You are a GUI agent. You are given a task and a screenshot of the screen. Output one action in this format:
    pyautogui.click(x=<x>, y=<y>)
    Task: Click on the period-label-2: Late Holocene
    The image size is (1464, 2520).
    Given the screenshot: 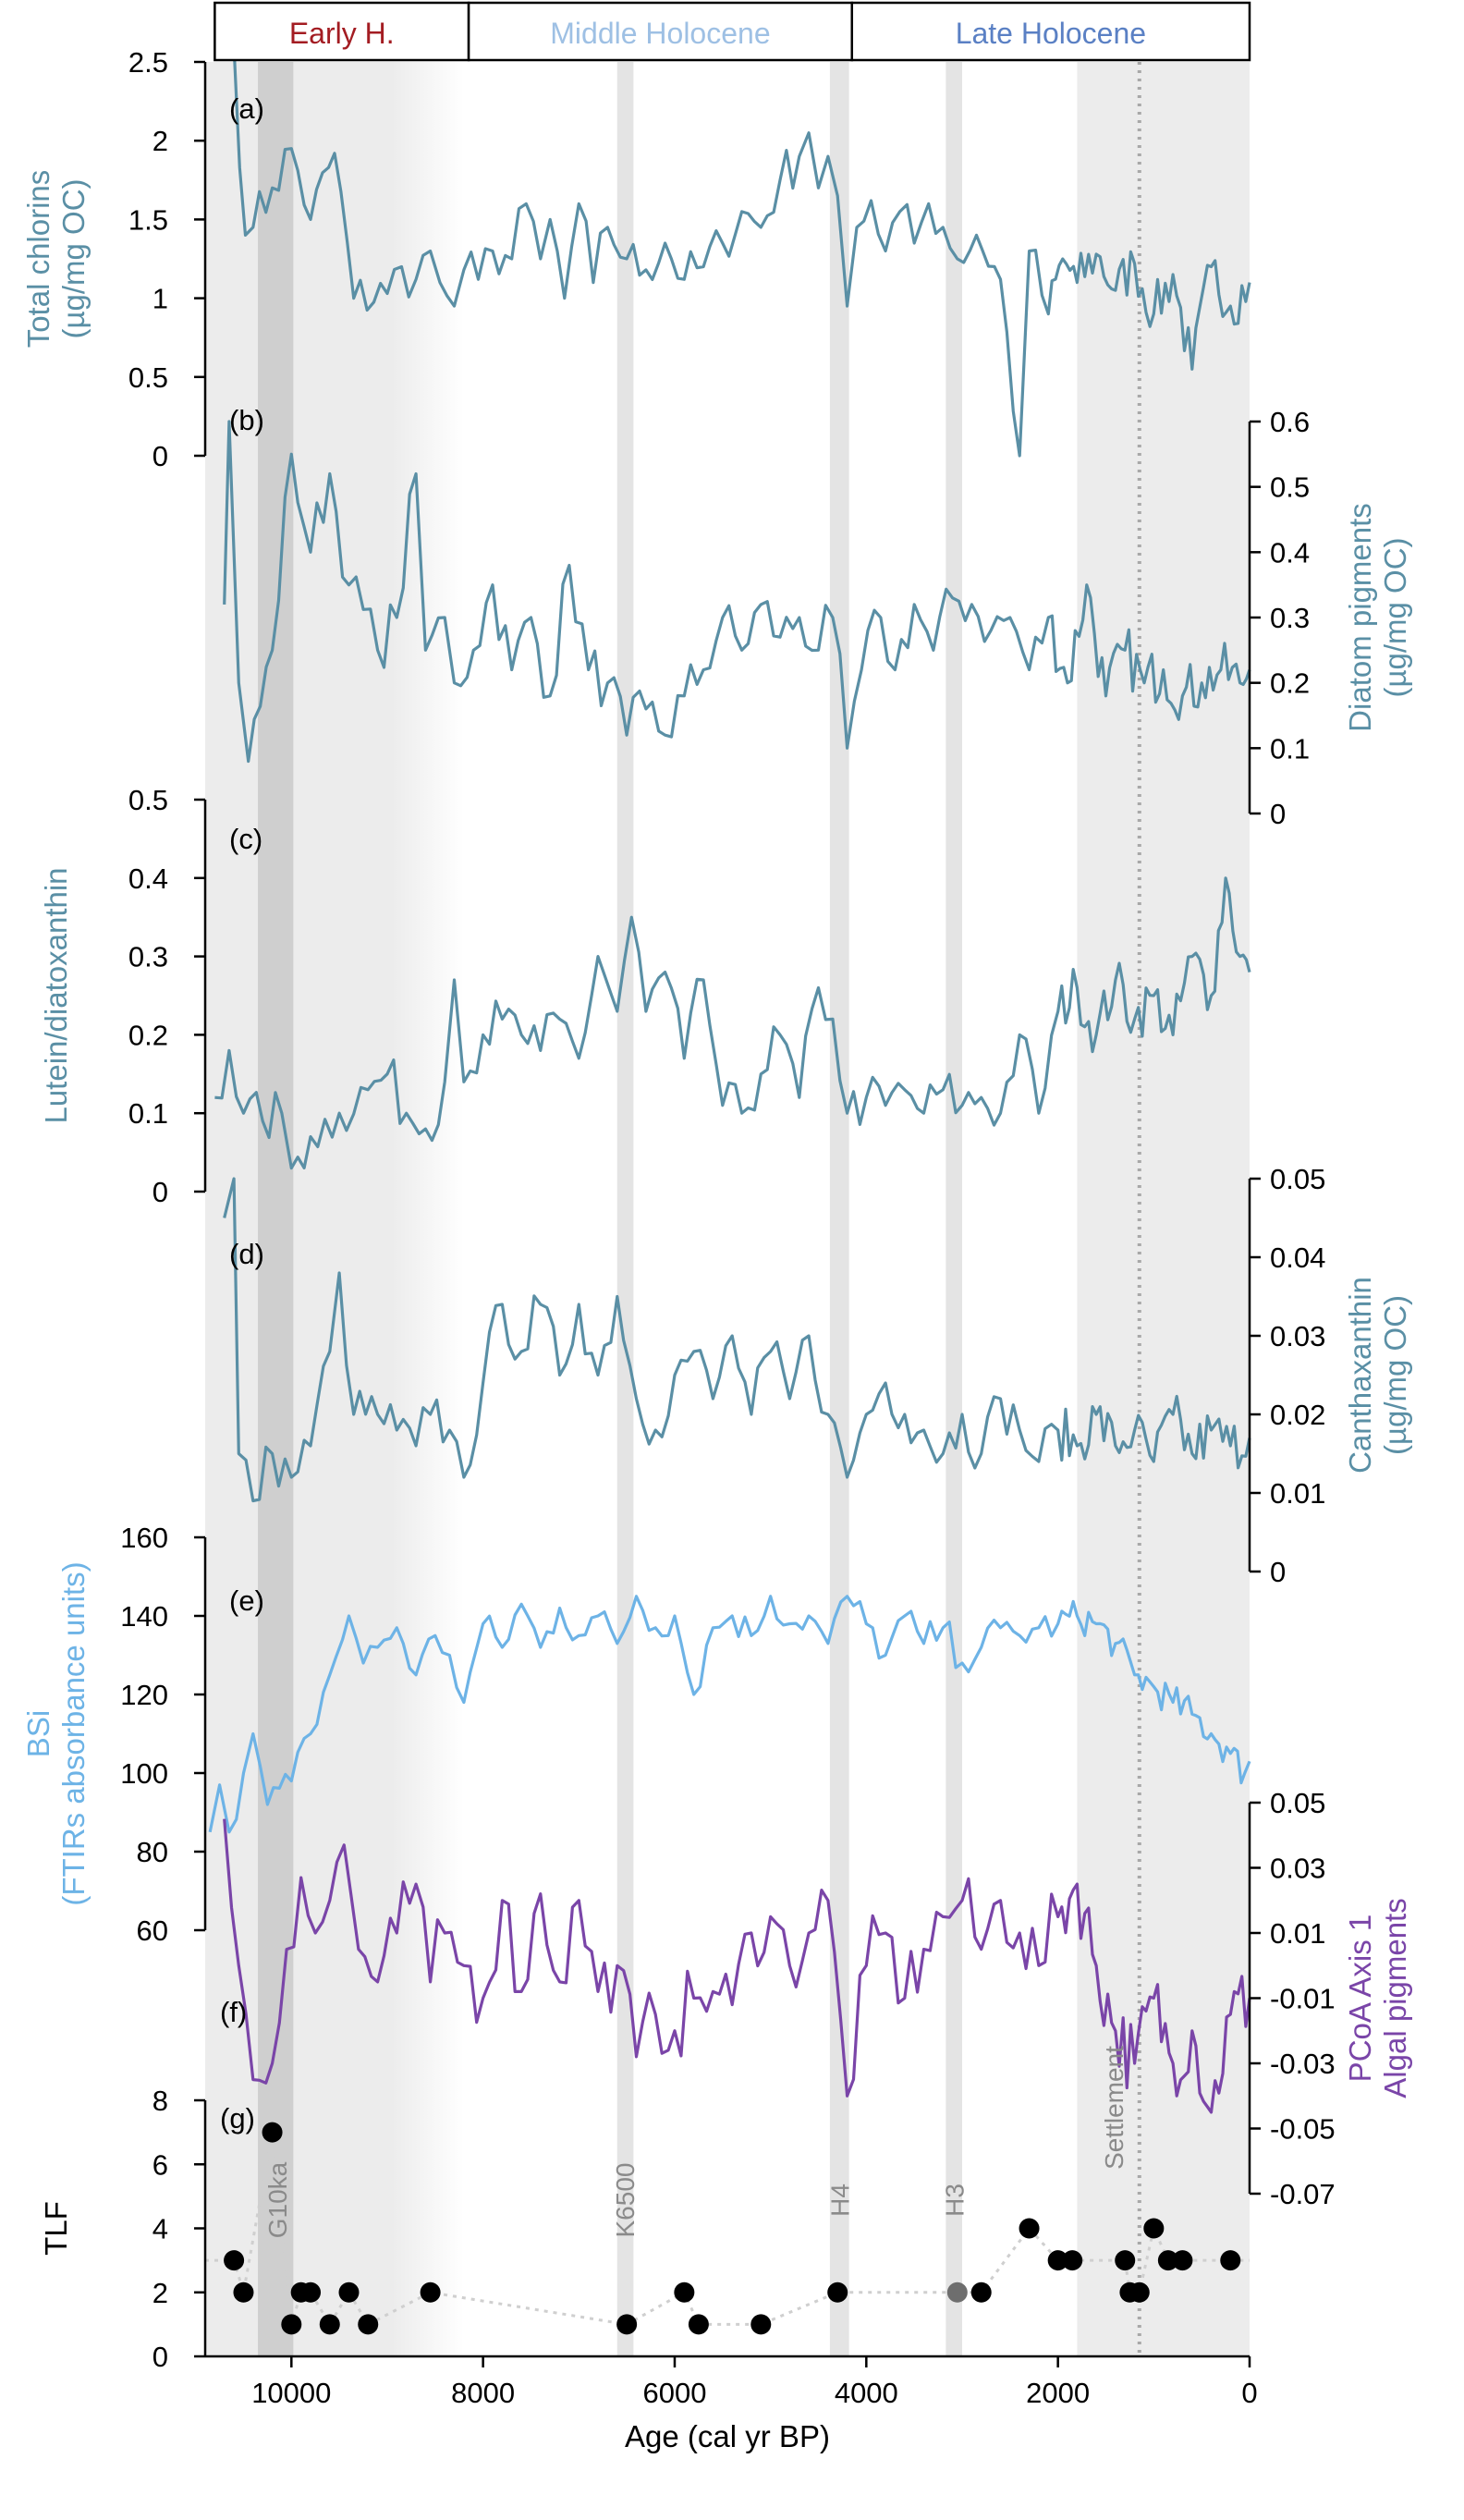 What is the action you would take?
    pyautogui.click(x=1051, y=33)
    